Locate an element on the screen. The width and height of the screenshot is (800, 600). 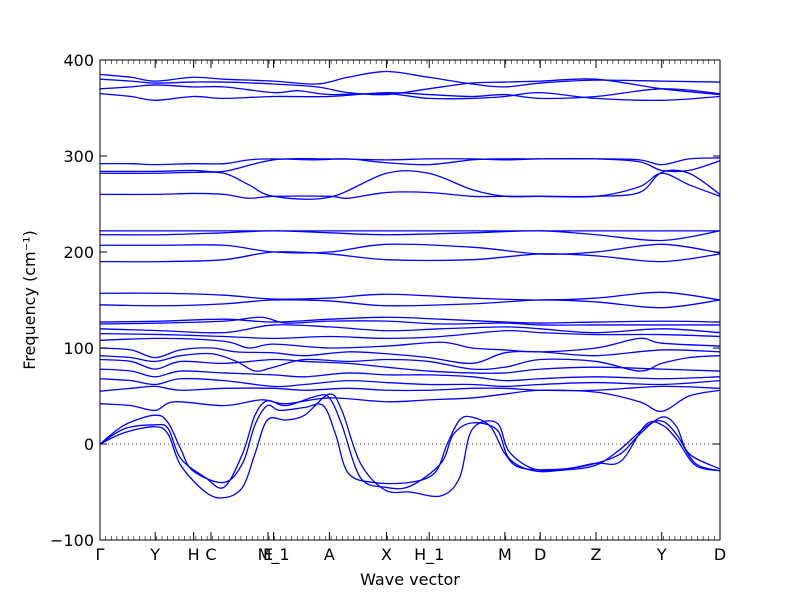
y-tick-label: −100 is located at coordinates (72, 540).